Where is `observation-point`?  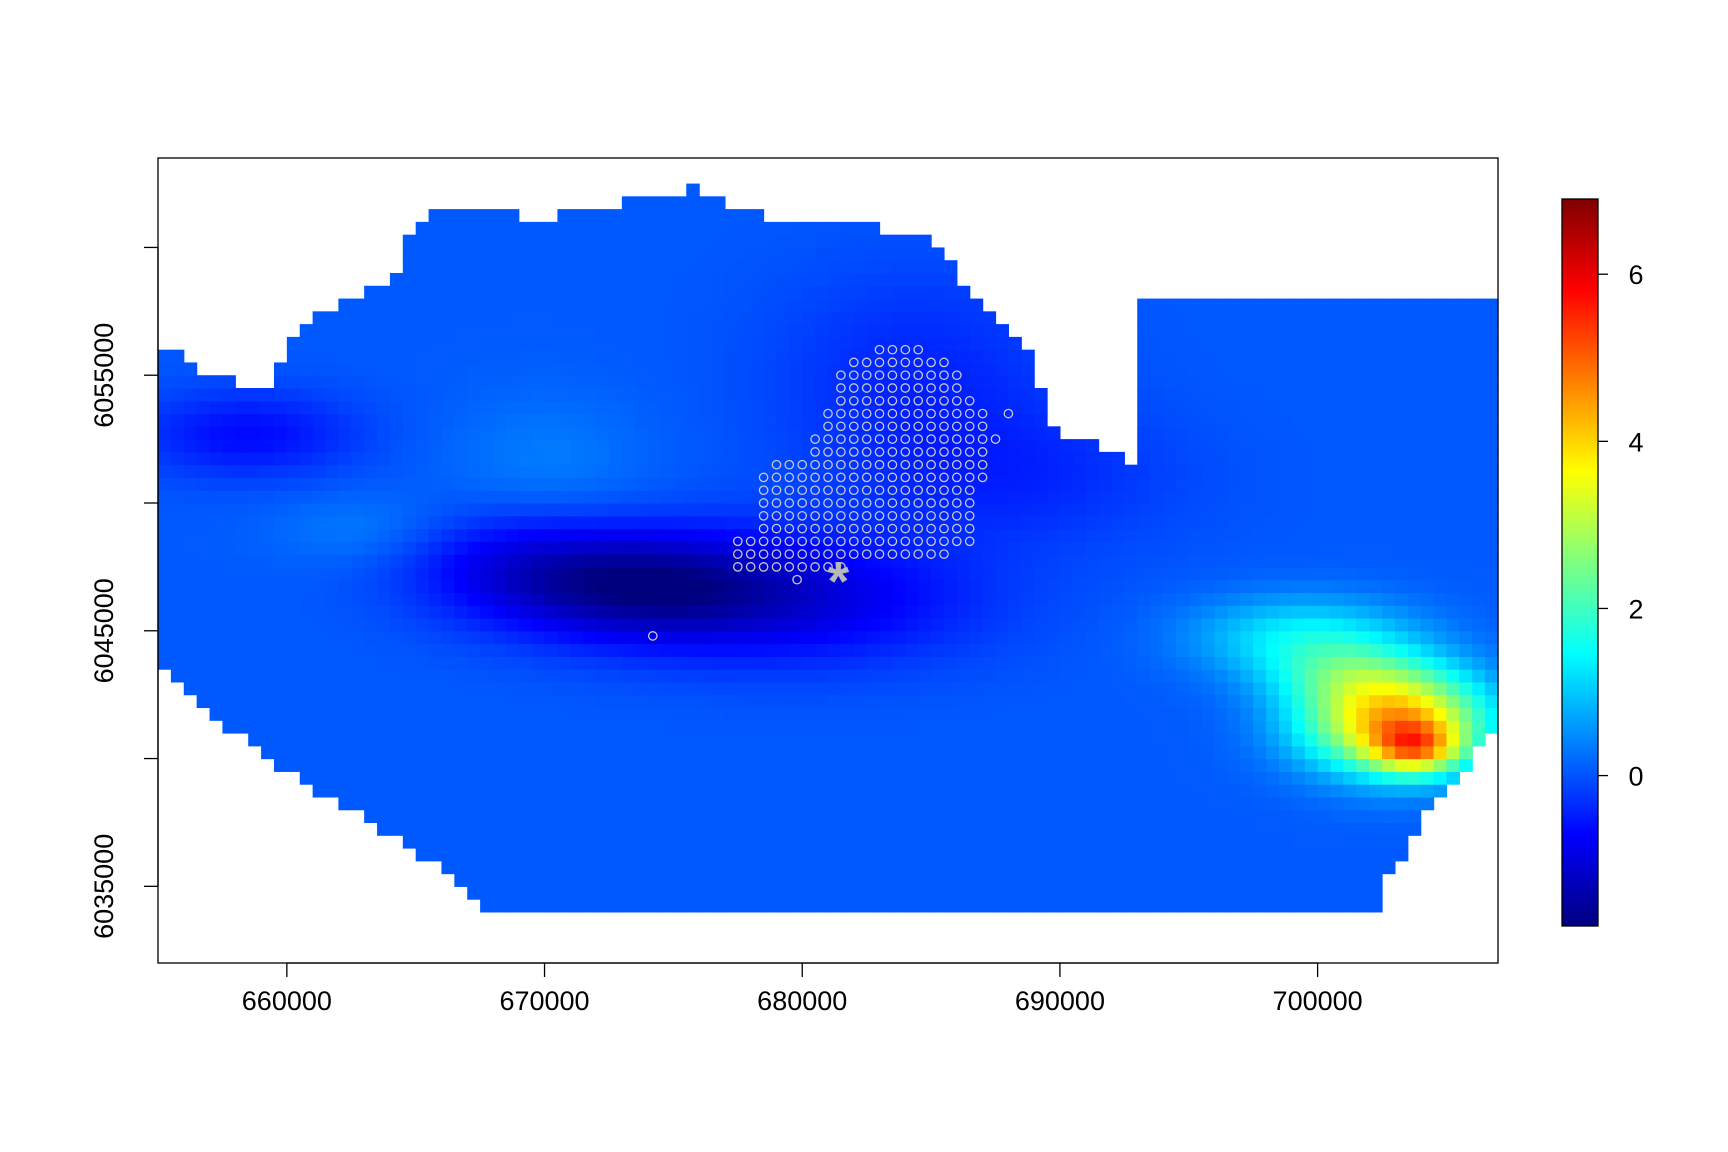
observation-point is located at coordinates (905, 477).